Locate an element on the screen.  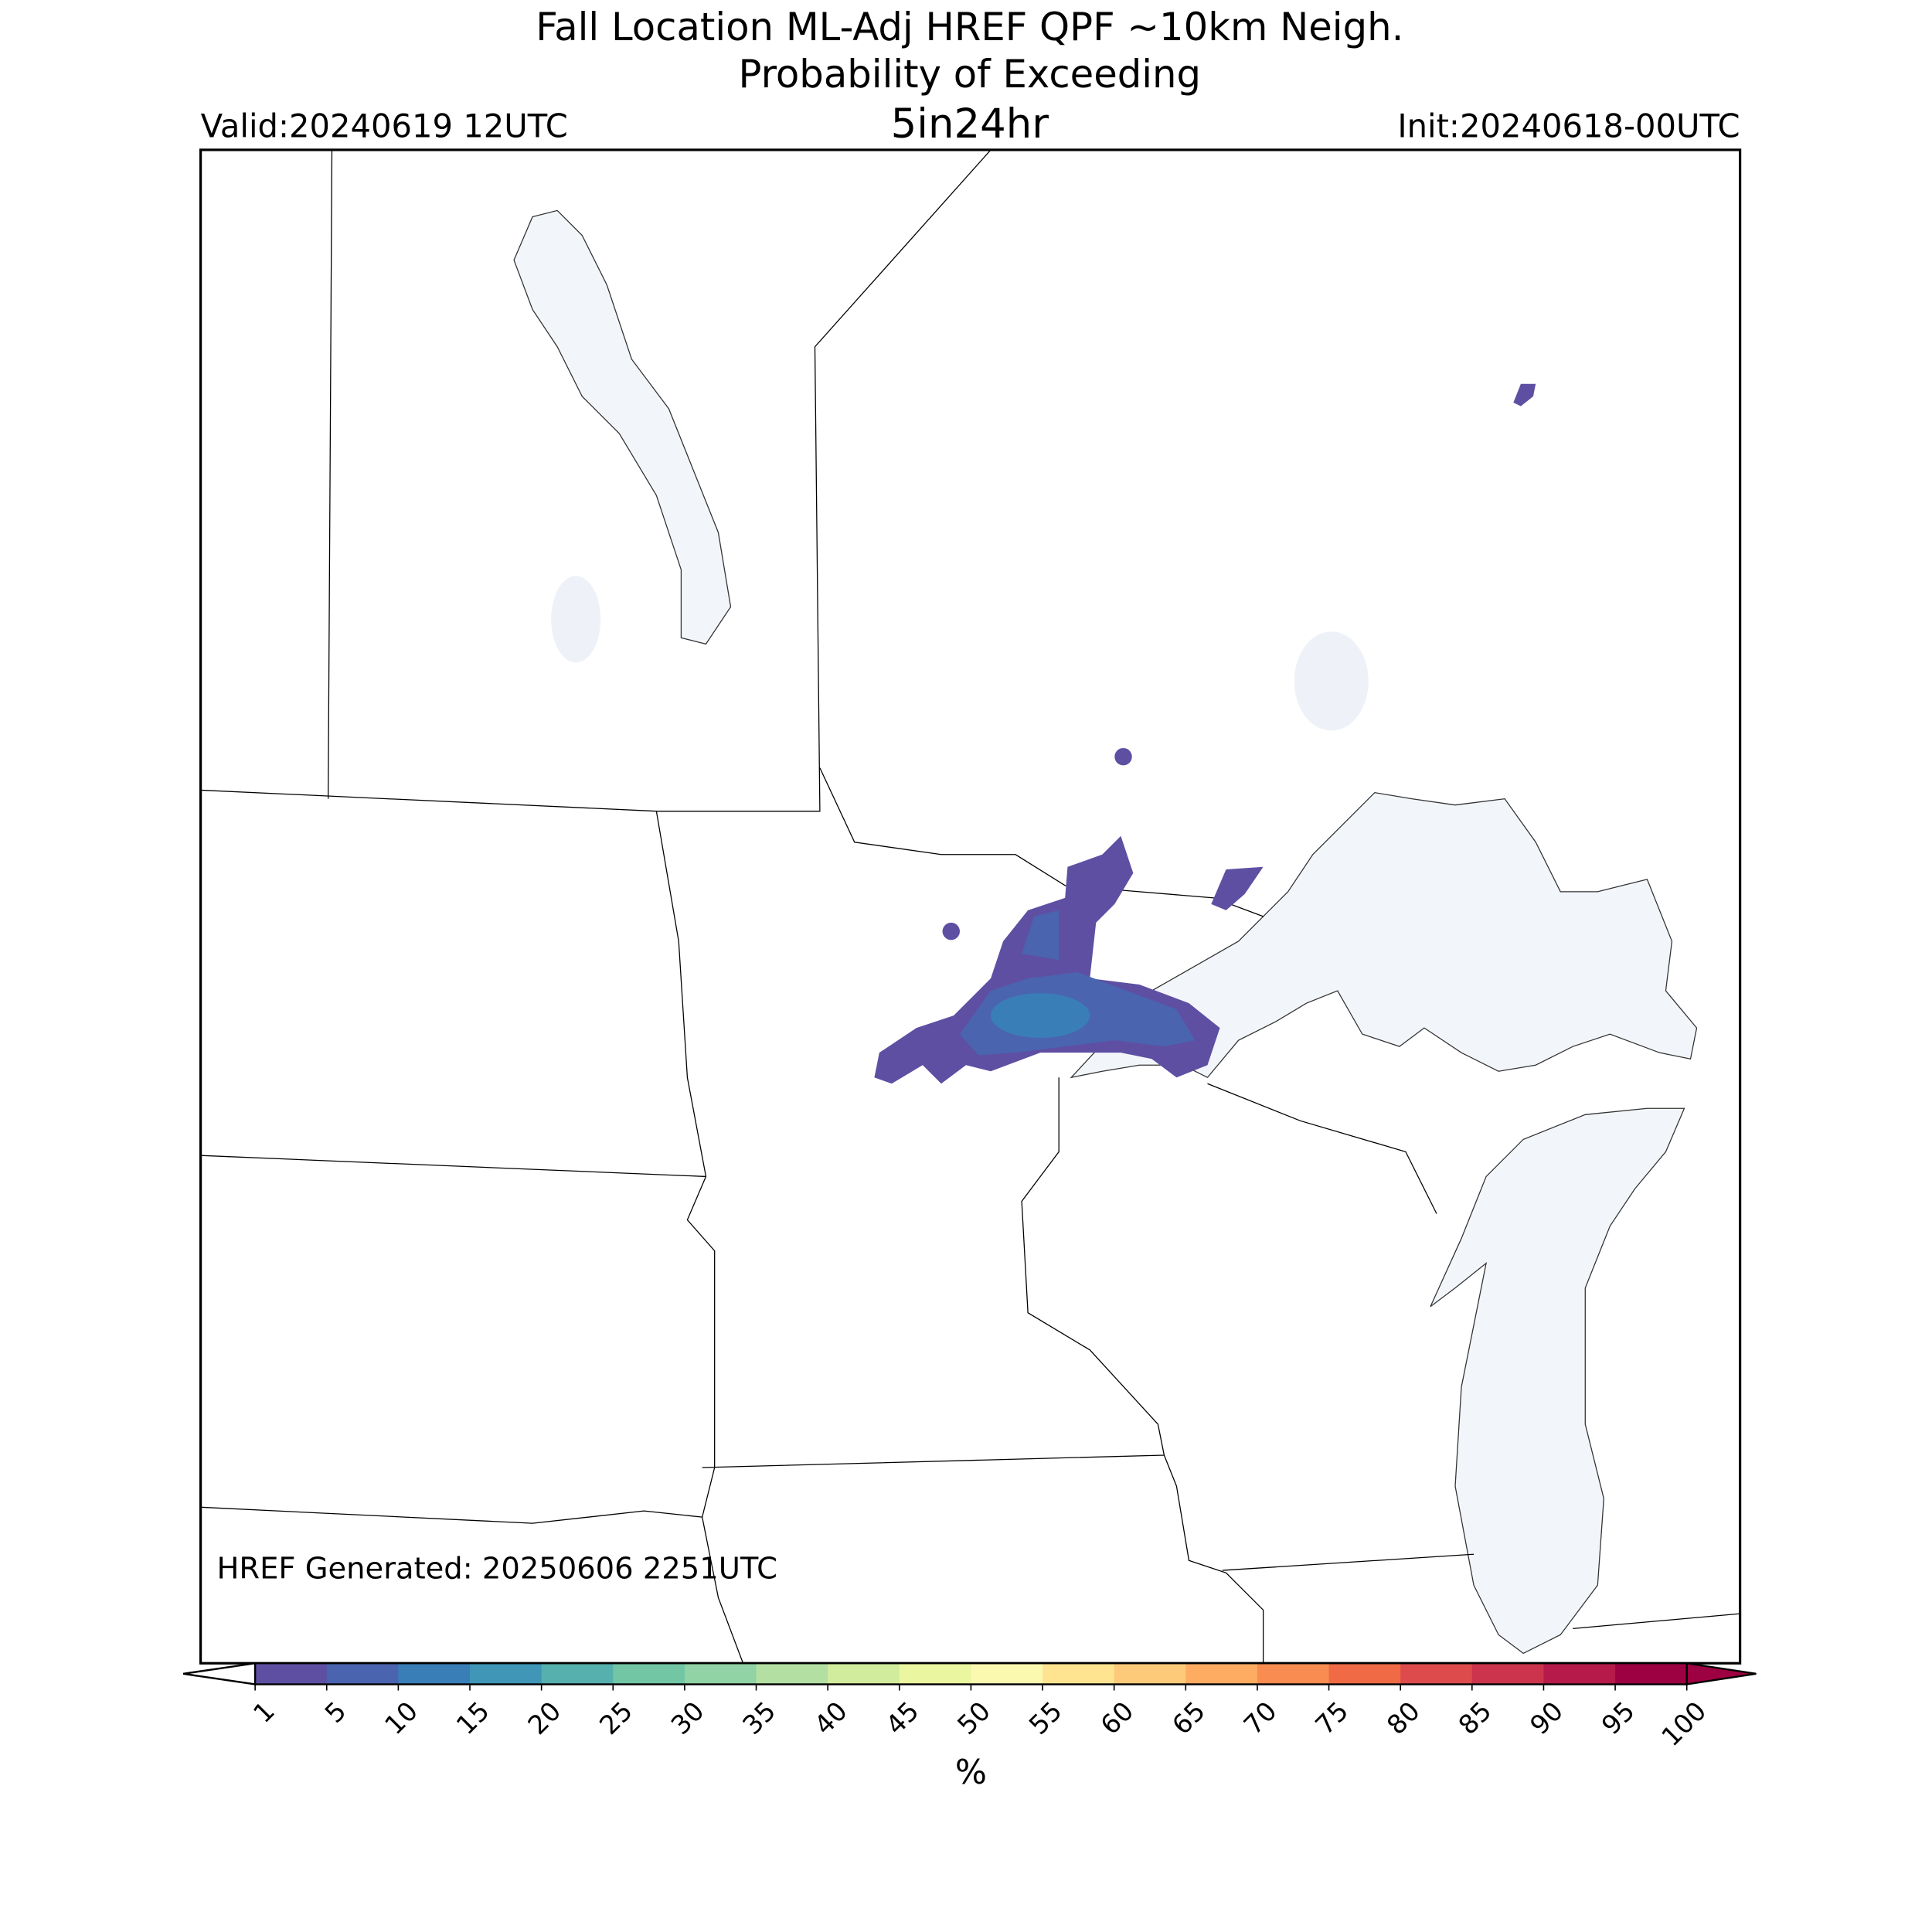
lake-winnipeg is located at coordinates (623, 427).